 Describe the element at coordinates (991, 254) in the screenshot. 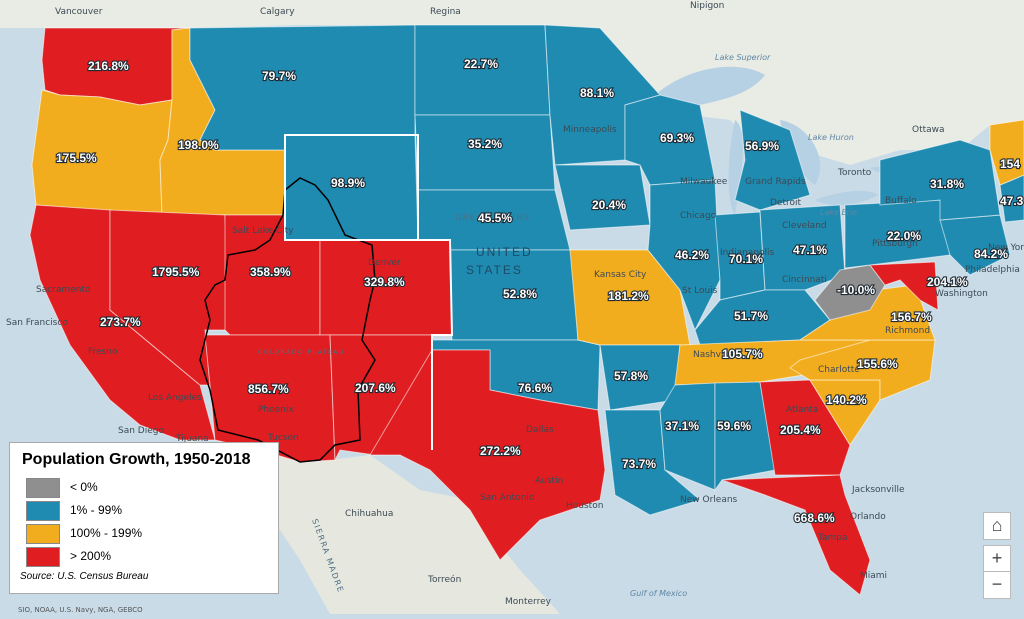

I see `state-value-label: 84.2%` at that location.